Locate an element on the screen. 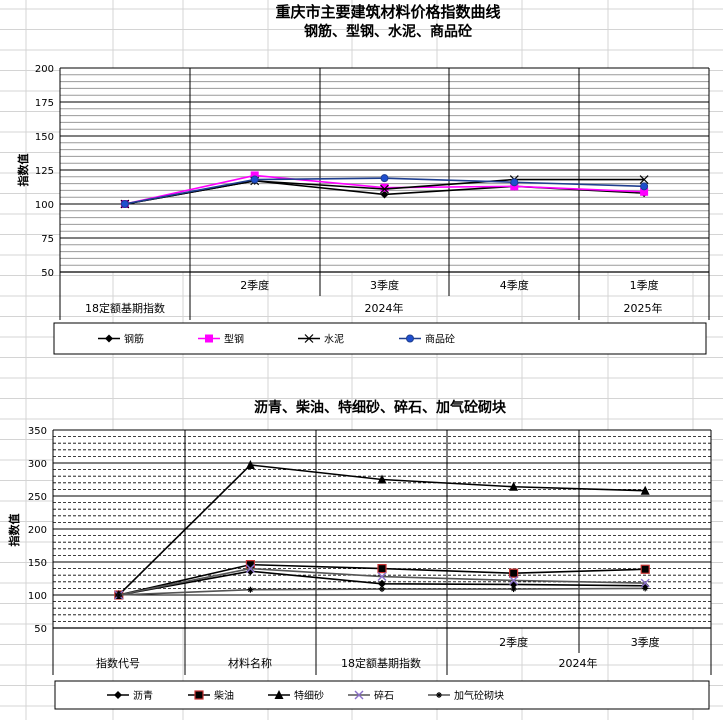 The image size is (723, 720). x-label-group: 指数代号 is located at coordinates (118, 663).